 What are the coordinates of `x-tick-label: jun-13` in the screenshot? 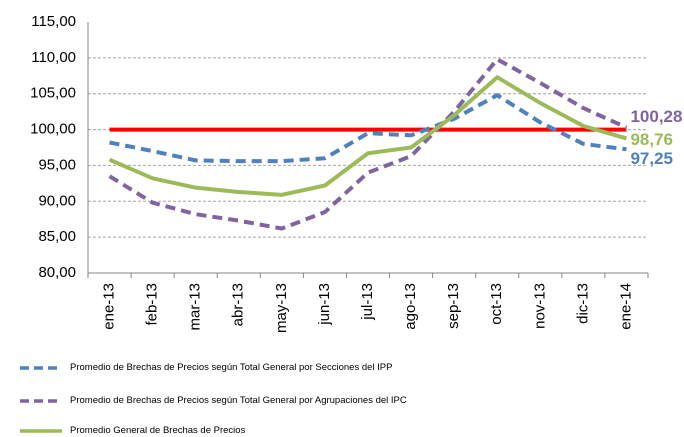 It's located at (324, 304).